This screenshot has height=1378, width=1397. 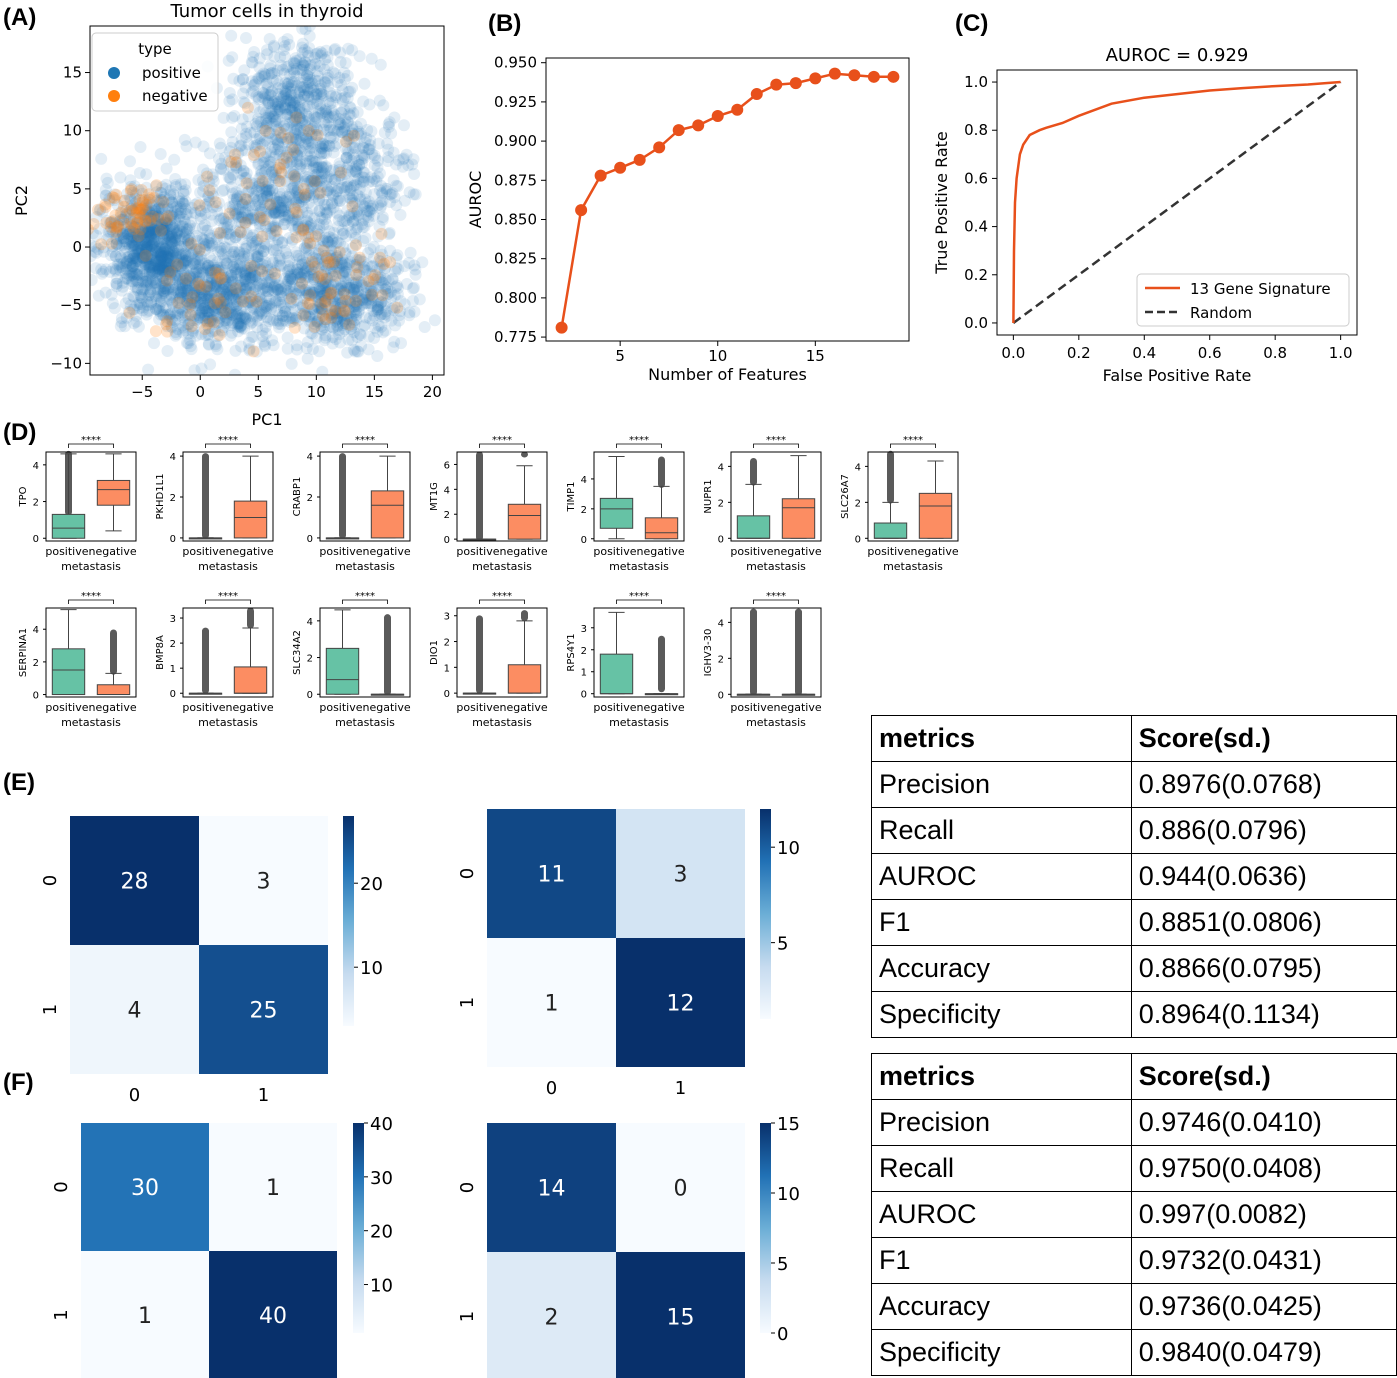 What do you see at coordinates (552, 1004) in the screenshot?
I see `cell-value: 1` at bounding box center [552, 1004].